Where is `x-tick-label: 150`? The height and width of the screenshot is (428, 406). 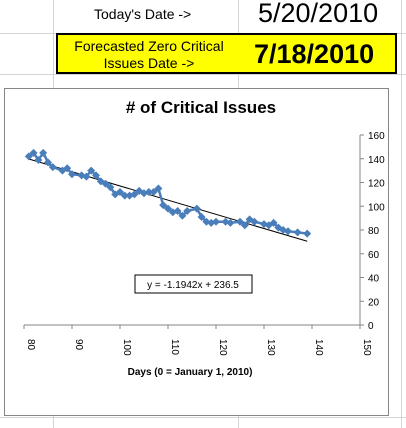
x-tick-label: 150 is located at coordinates (366, 347).